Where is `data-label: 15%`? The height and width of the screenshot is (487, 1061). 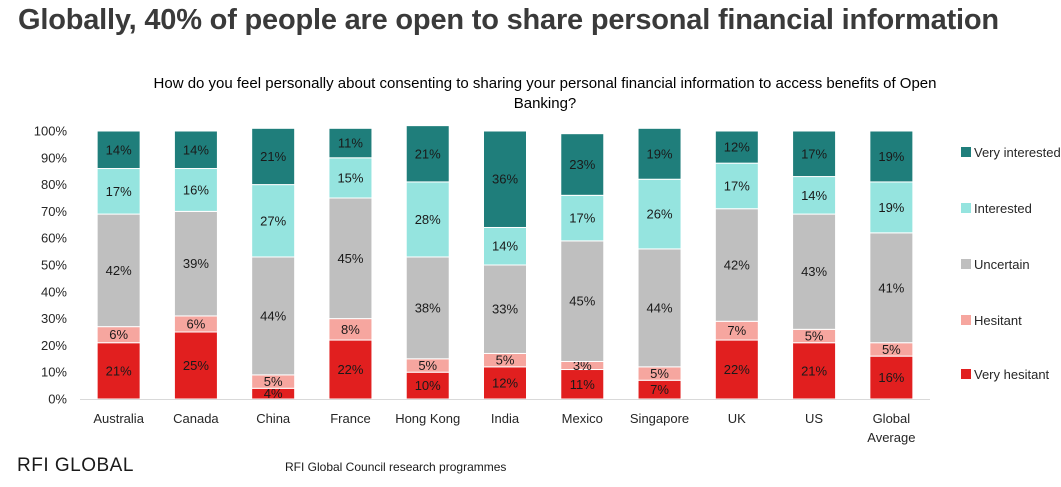
data-label: 15% is located at coordinates (350, 177).